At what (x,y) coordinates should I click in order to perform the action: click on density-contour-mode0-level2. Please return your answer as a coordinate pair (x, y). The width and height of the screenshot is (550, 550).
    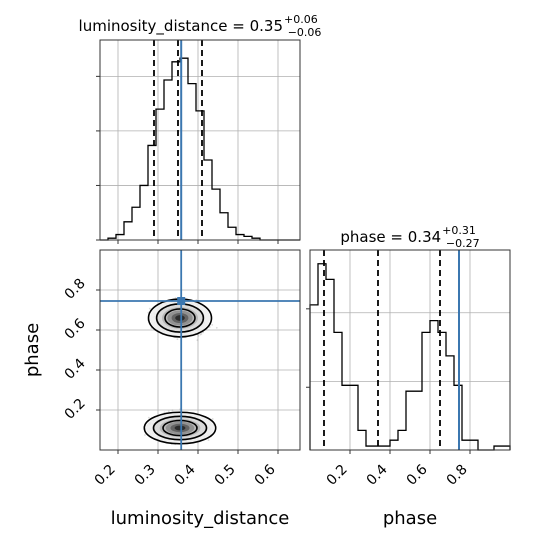
    Looking at the image, I should click on (180, 318).